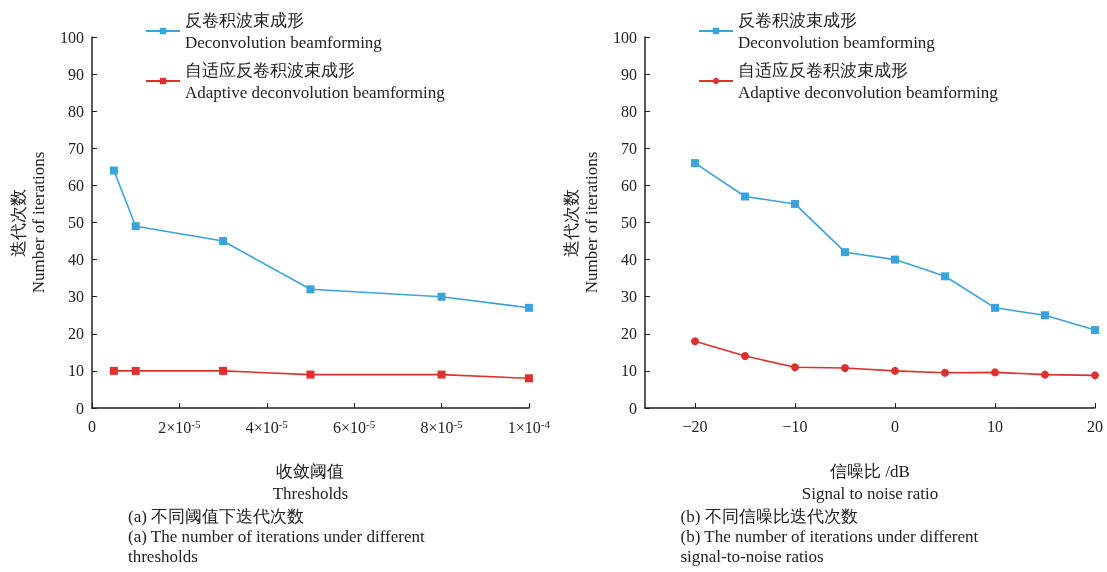 This screenshot has height=572, width=1107. I want to click on text: (b) 不同信噪比迭代次数 (b) The number of iterations under different signal-to-noise ratios, so click(829, 536).